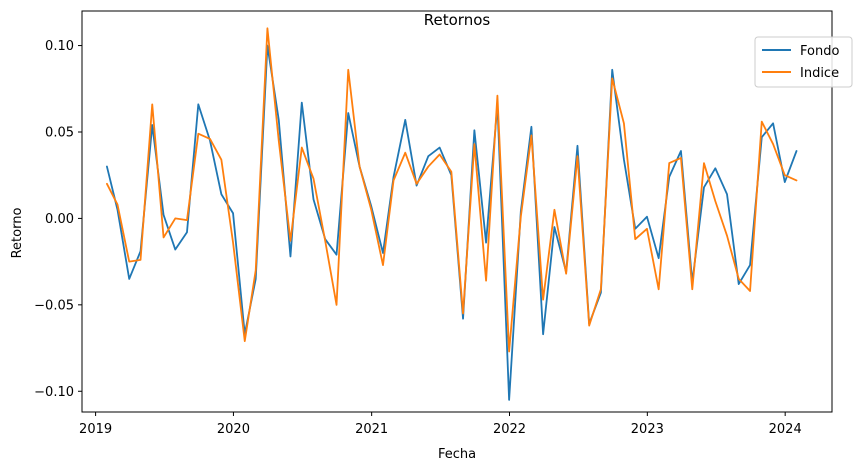 This screenshot has height=474, width=866. I want to click on chart-title: Retornos, so click(457, 20).